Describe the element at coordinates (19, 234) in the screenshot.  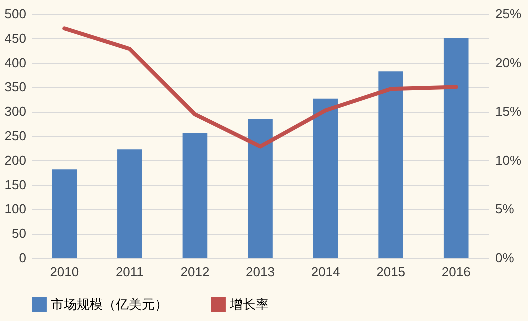
I see `y-tick-label: 50` at that location.